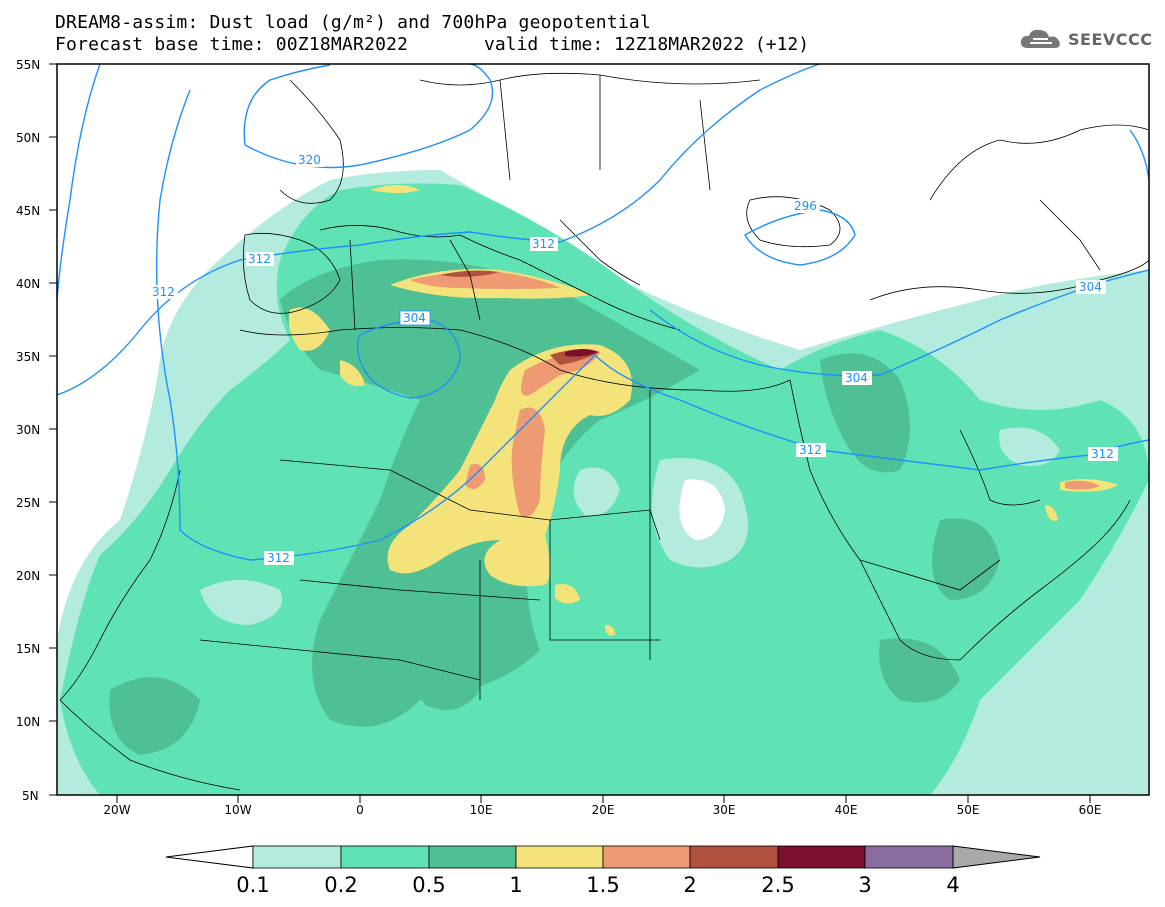  Describe the element at coordinates (515, 885) in the screenshot. I see `colorbar-label: 1` at that location.